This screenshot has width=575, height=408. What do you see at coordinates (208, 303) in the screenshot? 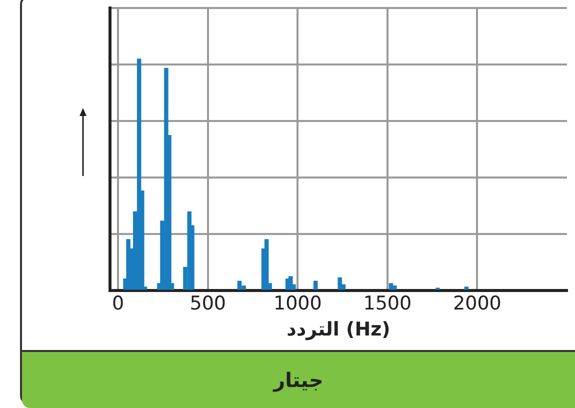
I see `x-tick-label: 500` at bounding box center [208, 303].